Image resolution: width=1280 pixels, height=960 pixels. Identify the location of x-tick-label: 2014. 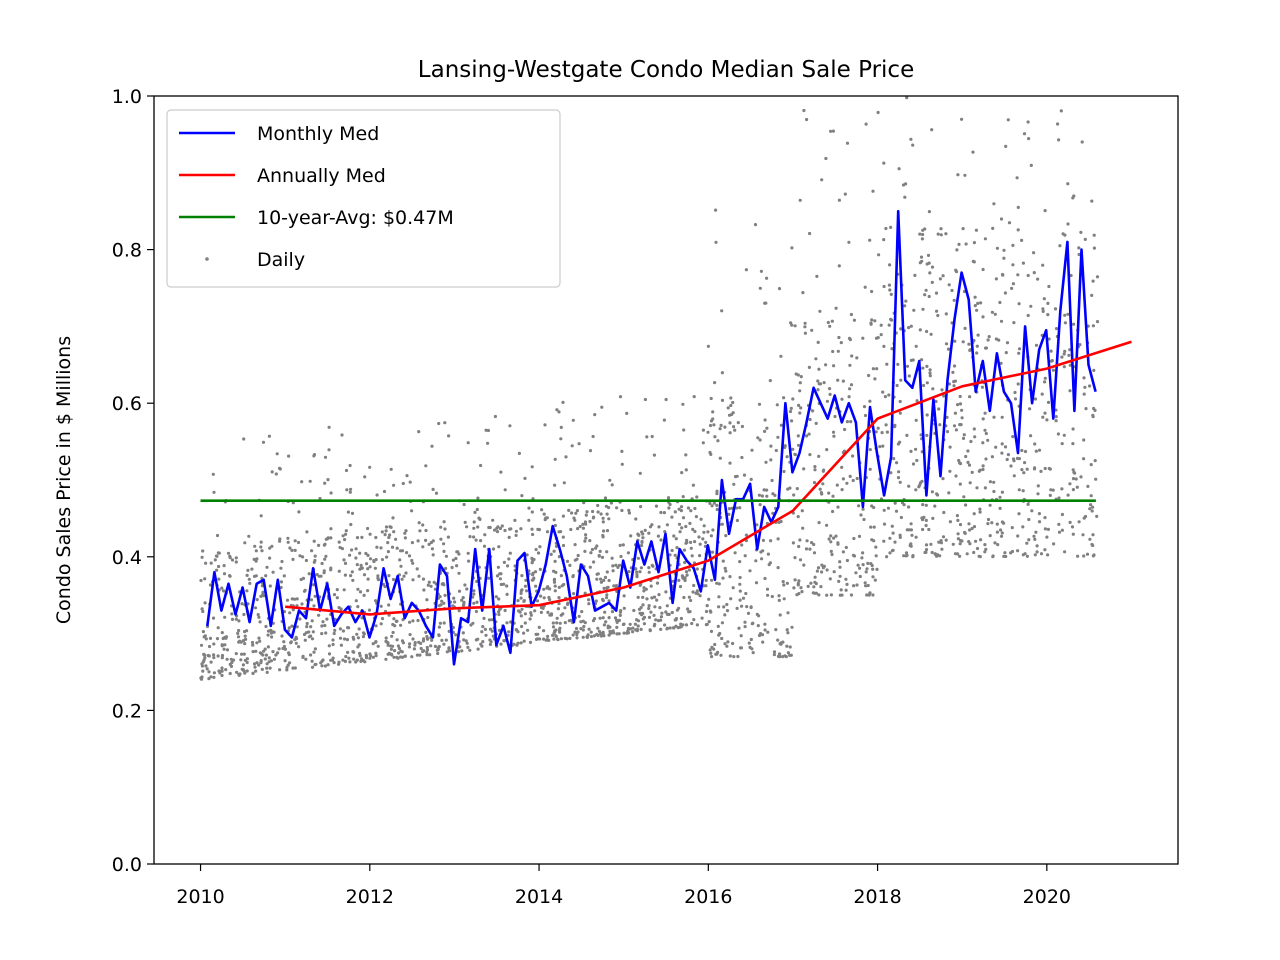
(539, 897).